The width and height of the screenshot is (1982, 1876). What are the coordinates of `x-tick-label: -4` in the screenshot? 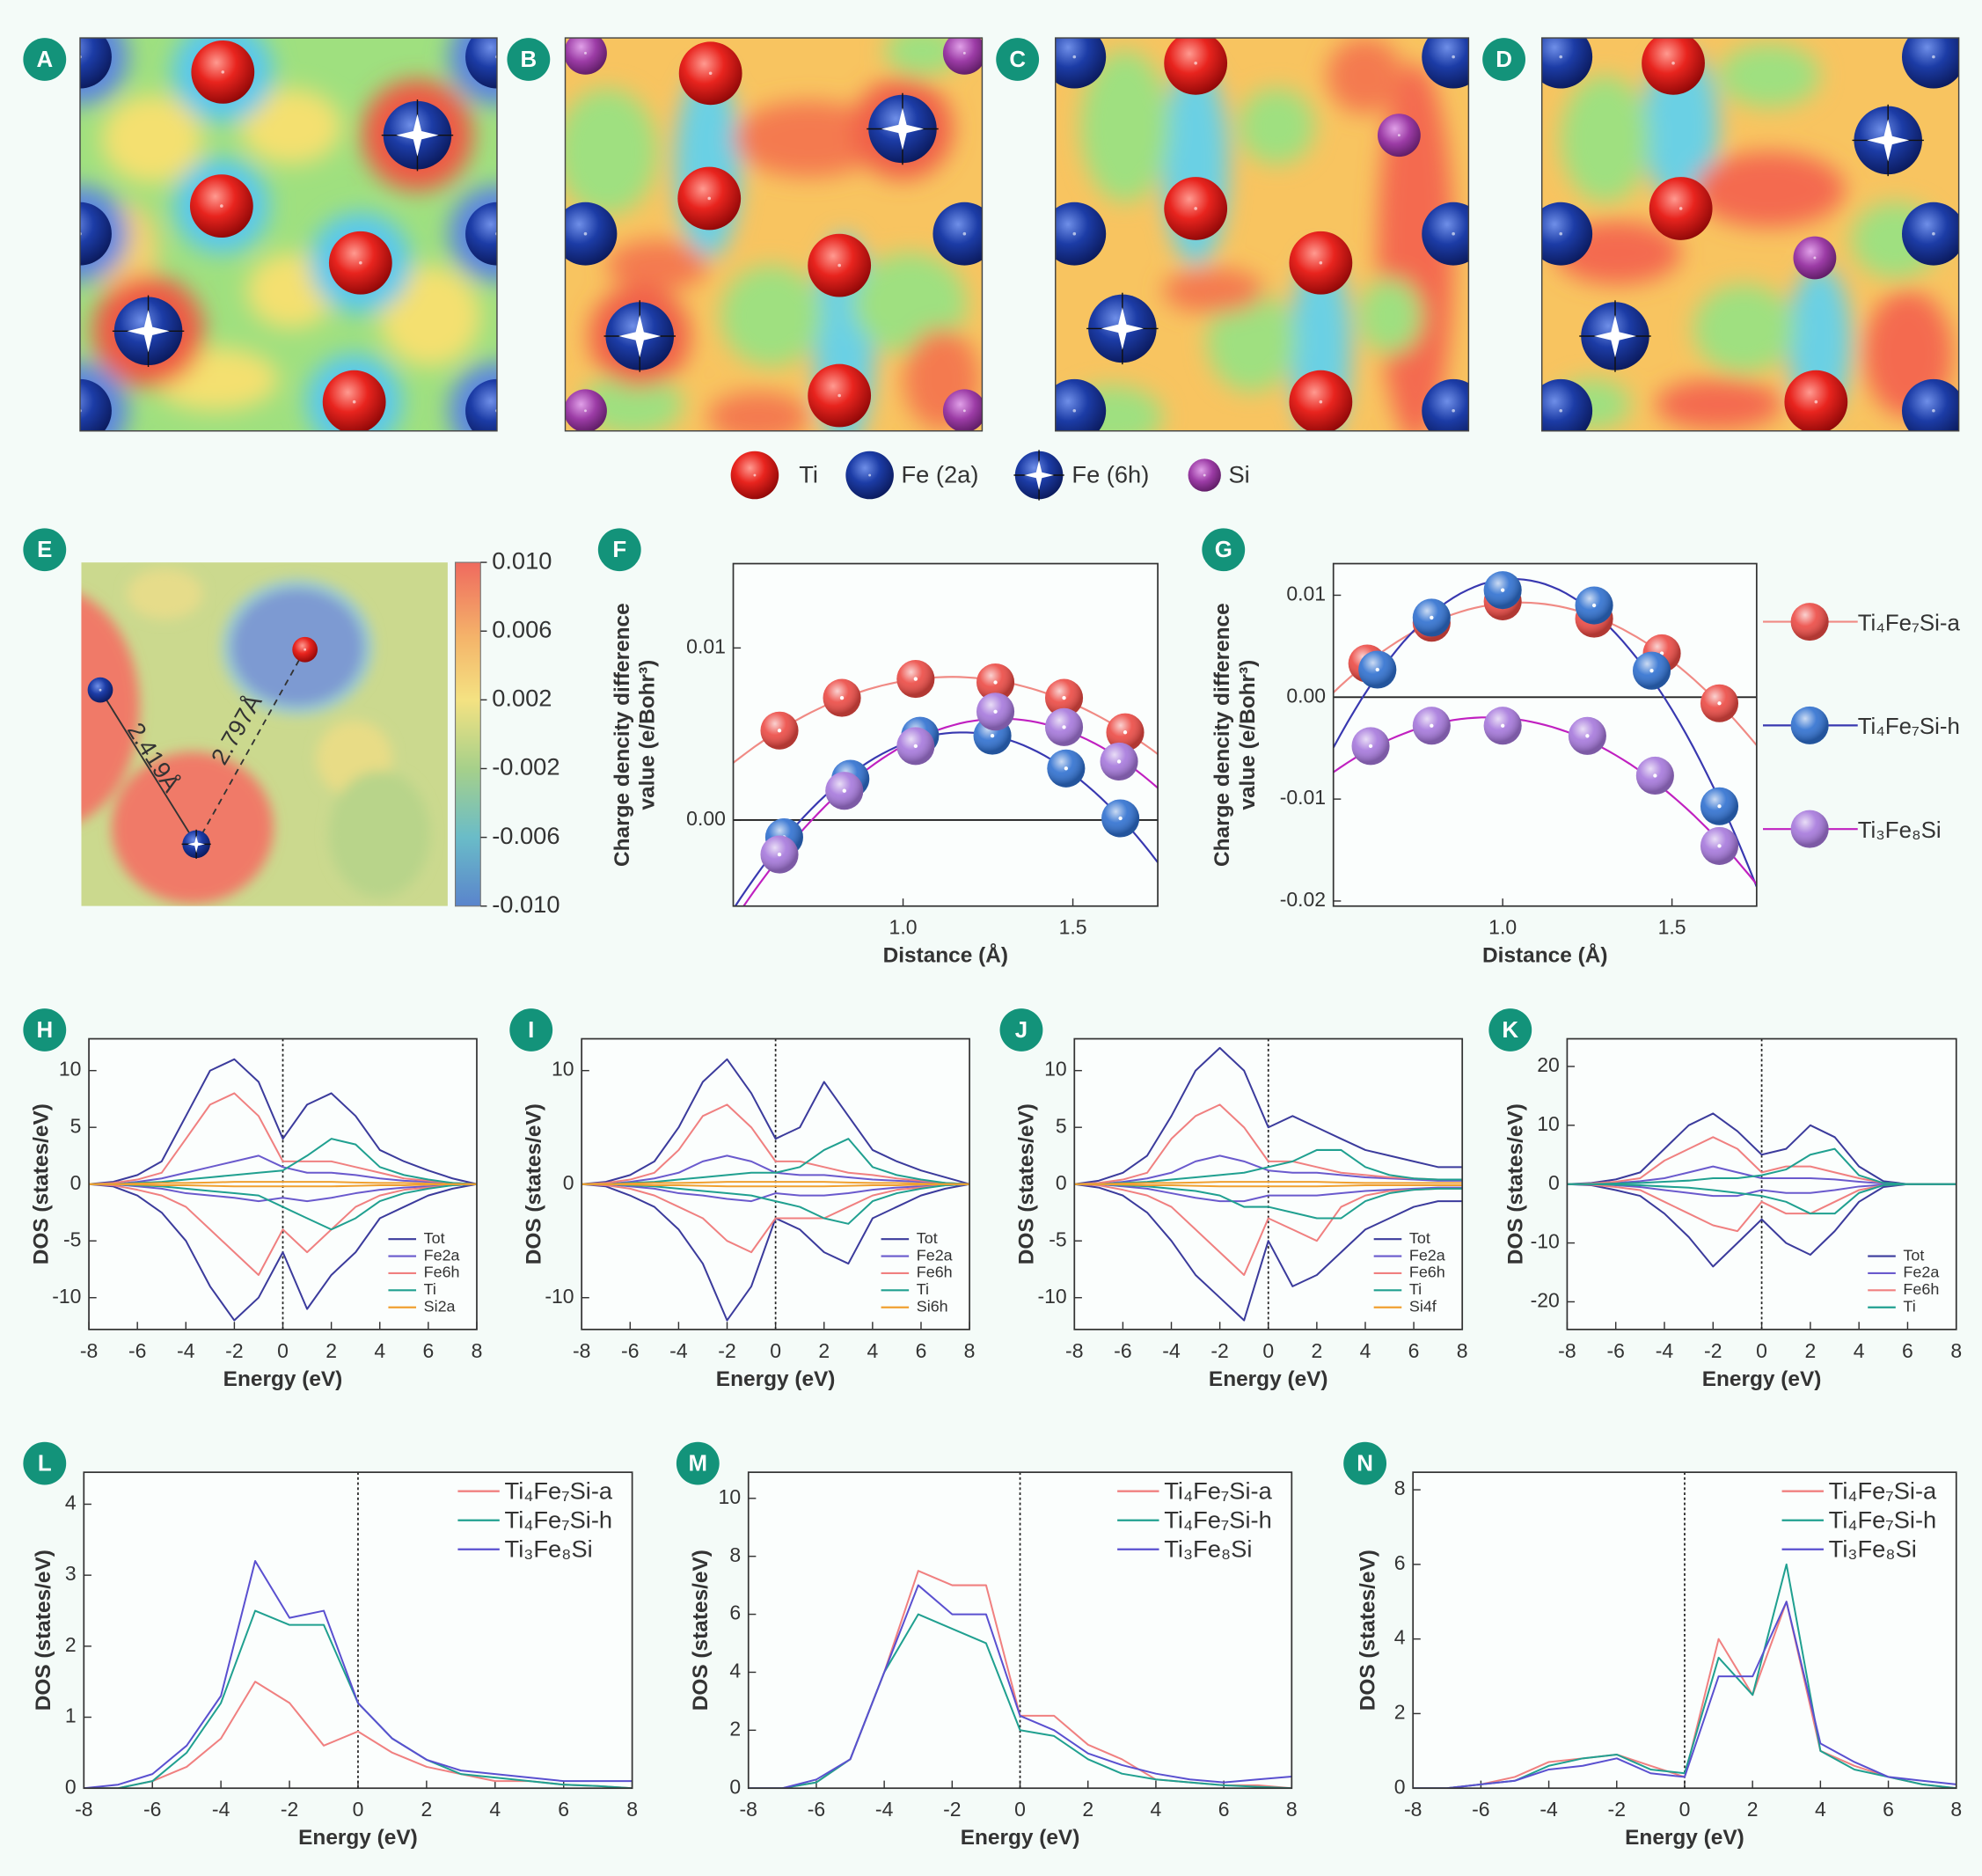 It's located at (221, 1810).